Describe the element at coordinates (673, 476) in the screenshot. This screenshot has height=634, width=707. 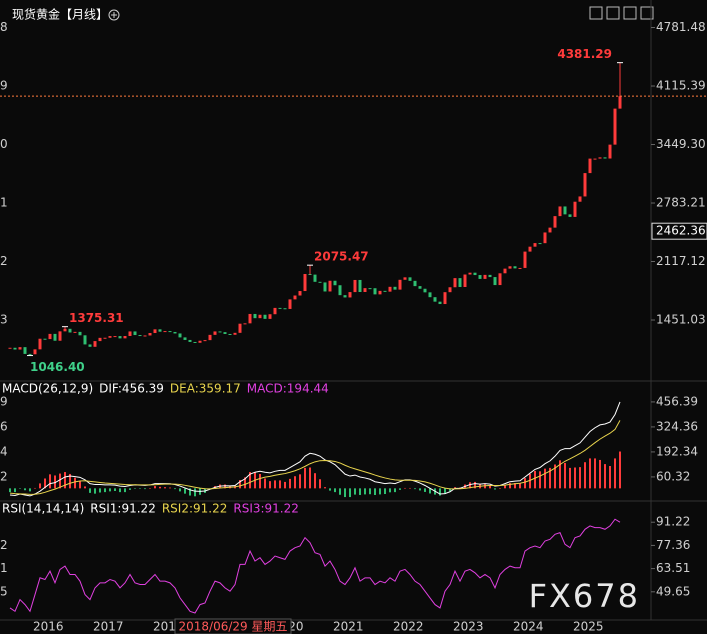
I see `y-tick-label: 60.32` at that location.